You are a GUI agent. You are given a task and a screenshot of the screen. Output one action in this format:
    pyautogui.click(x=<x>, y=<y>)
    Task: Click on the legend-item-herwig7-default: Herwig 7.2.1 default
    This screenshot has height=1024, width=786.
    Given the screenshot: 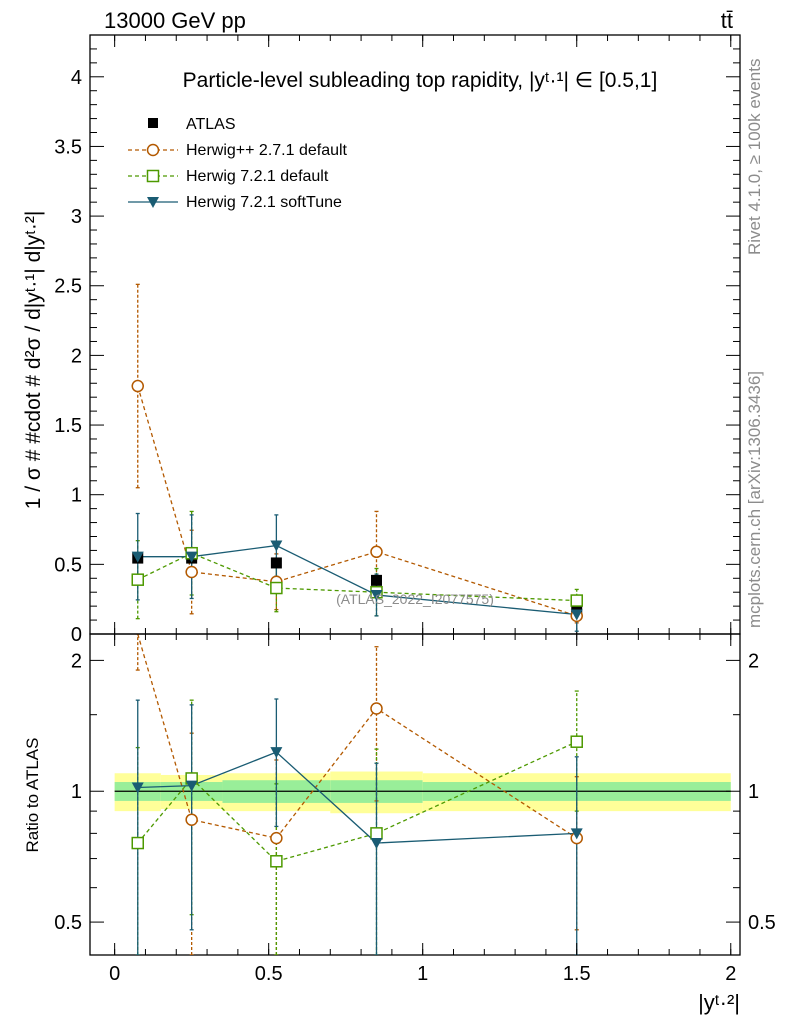 What is the action you would take?
    pyautogui.click(x=228, y=176)
    